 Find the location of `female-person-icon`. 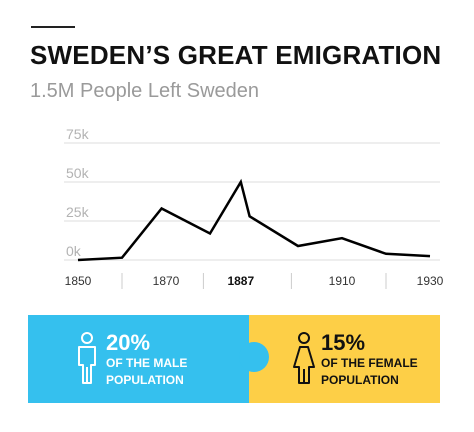

female-person-icon is located at coordinates (304, 358).